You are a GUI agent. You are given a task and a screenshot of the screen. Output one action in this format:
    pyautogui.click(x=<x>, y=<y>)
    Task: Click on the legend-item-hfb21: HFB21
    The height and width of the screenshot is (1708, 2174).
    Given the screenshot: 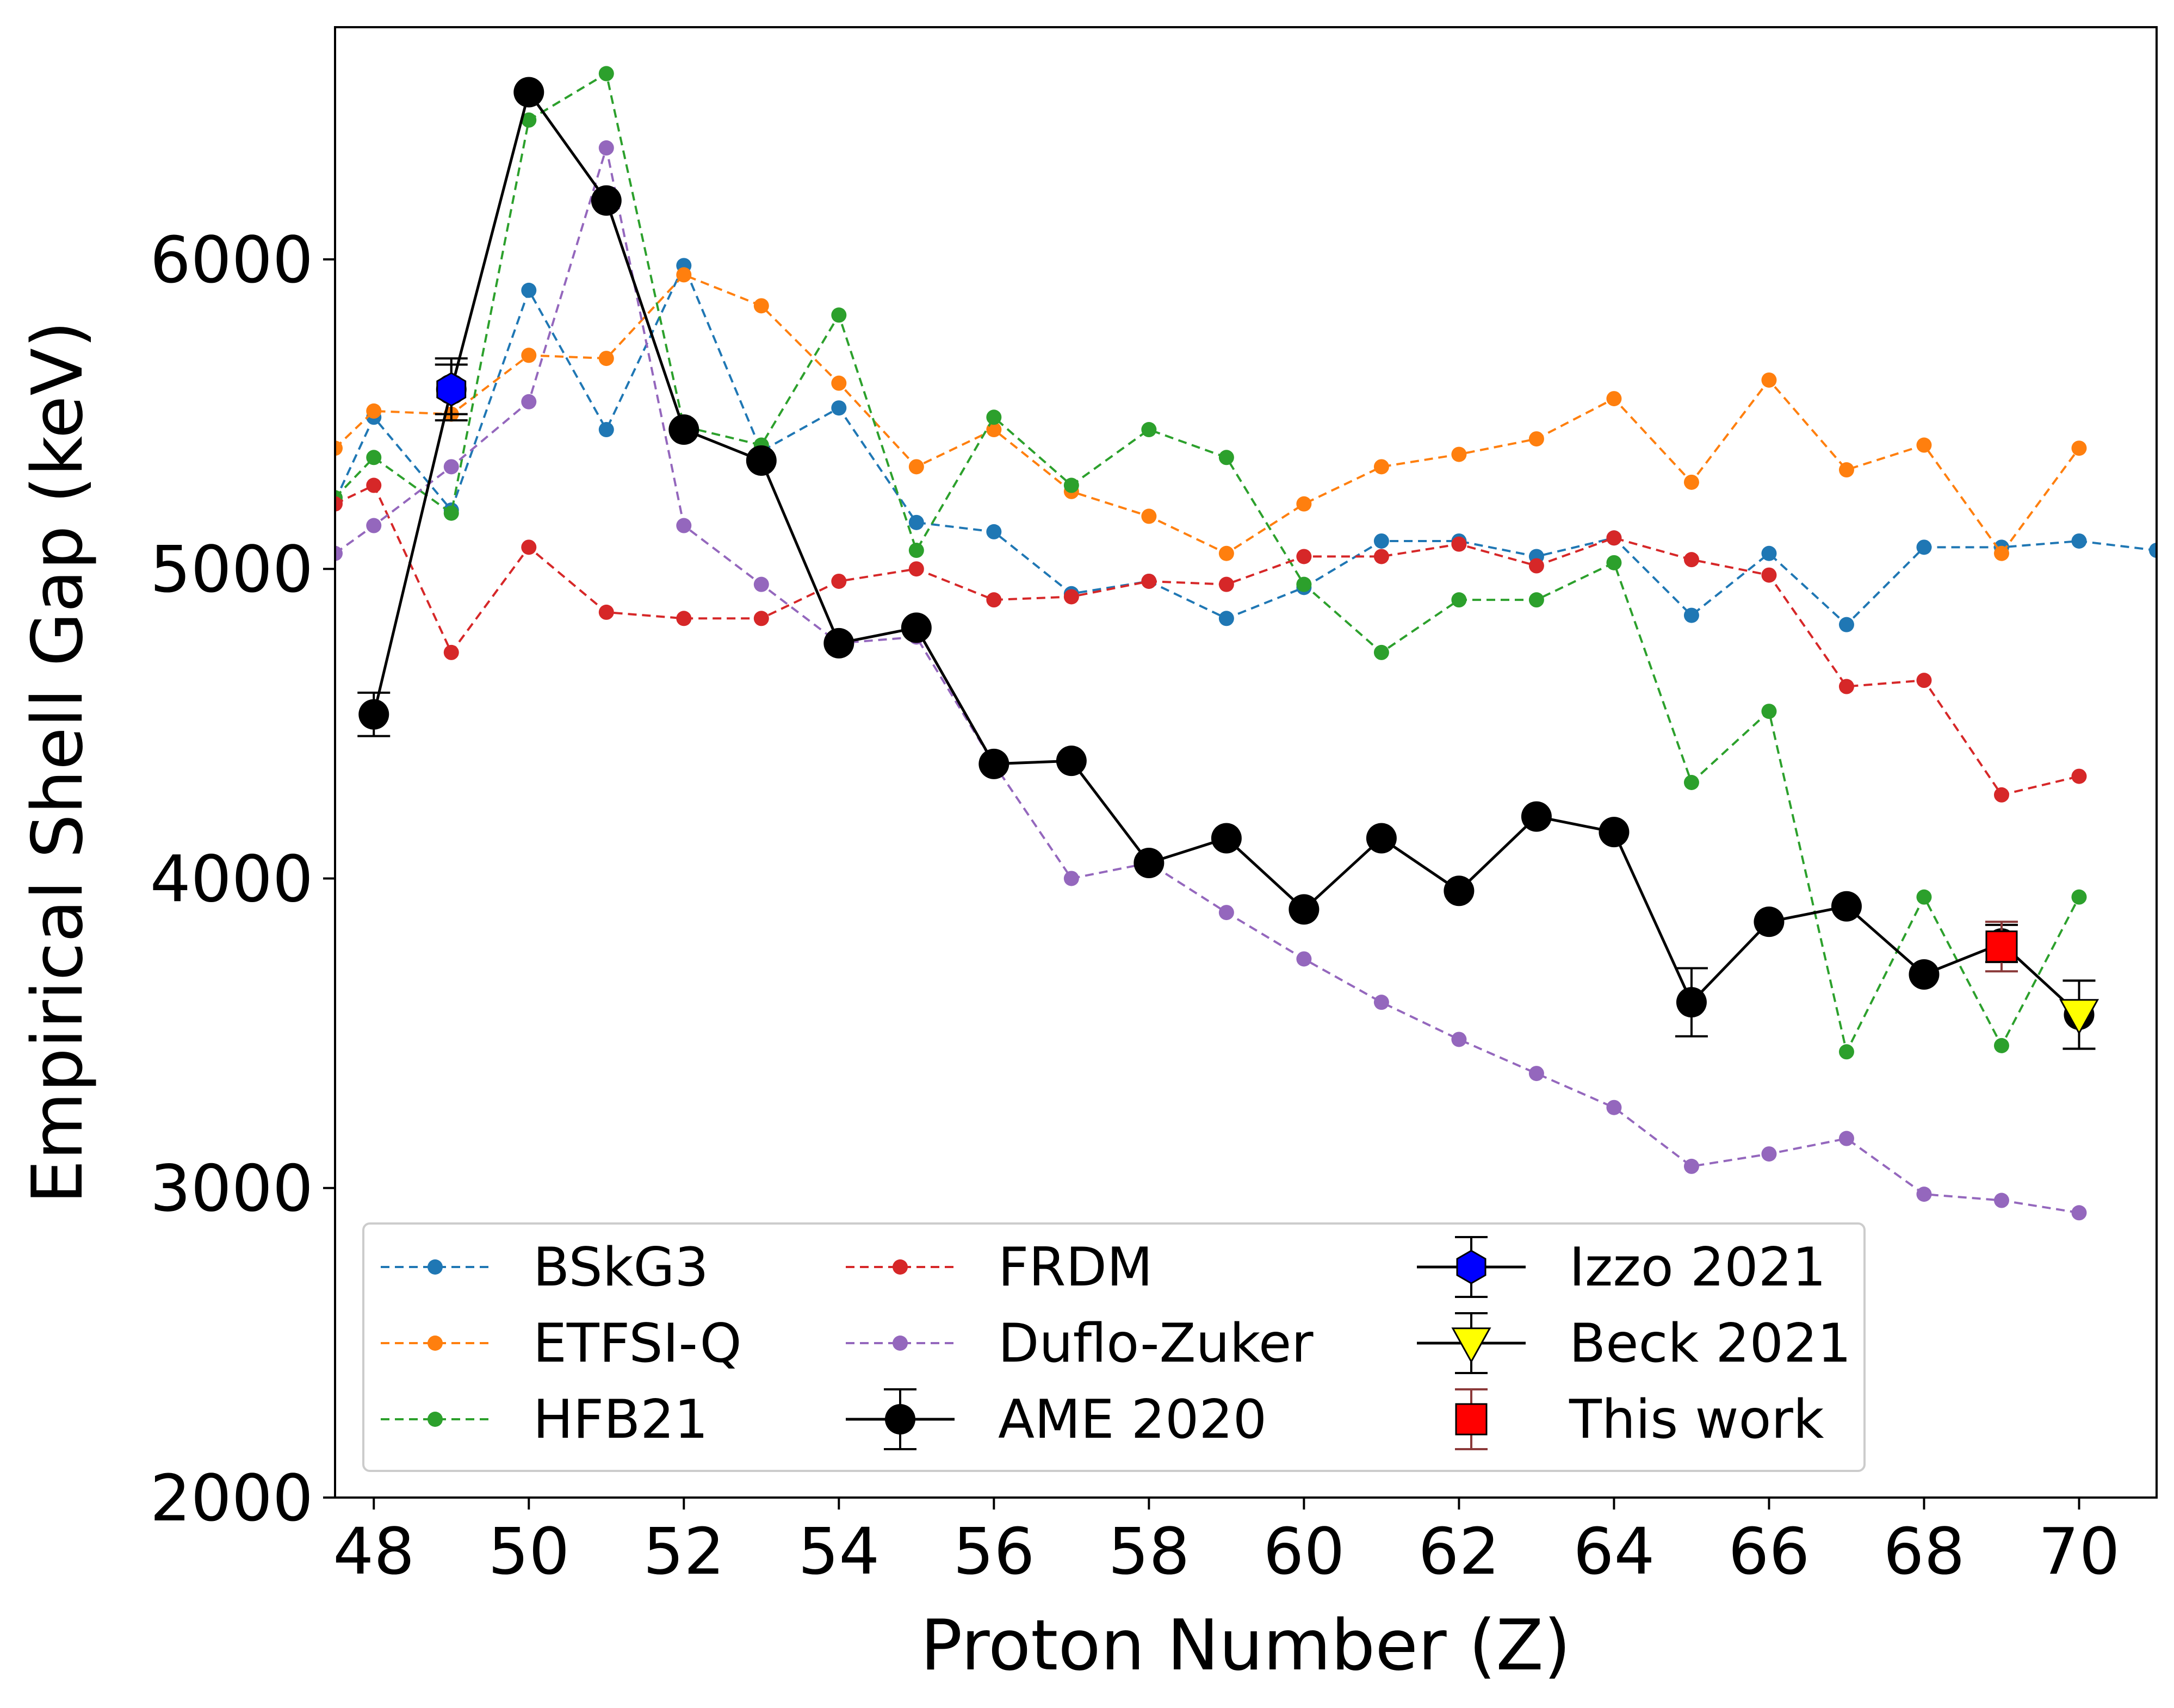 What is the action you would take?
    pyautogui.click(x=544, y=1420)
    